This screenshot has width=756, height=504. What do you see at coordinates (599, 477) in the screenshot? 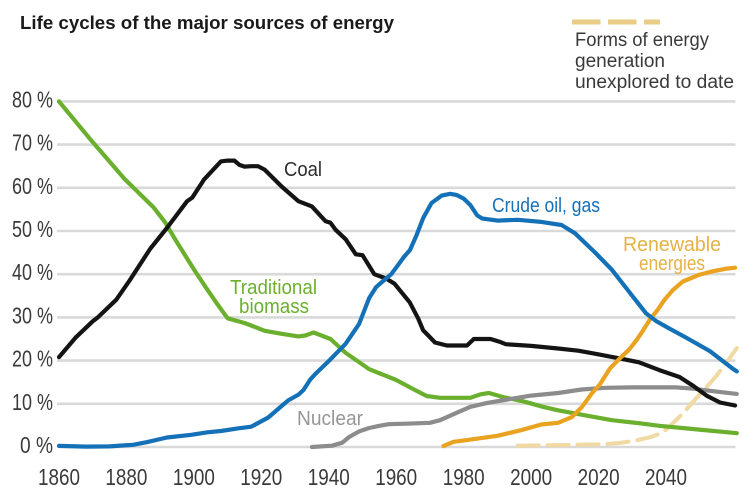
I see `svg-text: 2020` at bounding box center [599, 477].